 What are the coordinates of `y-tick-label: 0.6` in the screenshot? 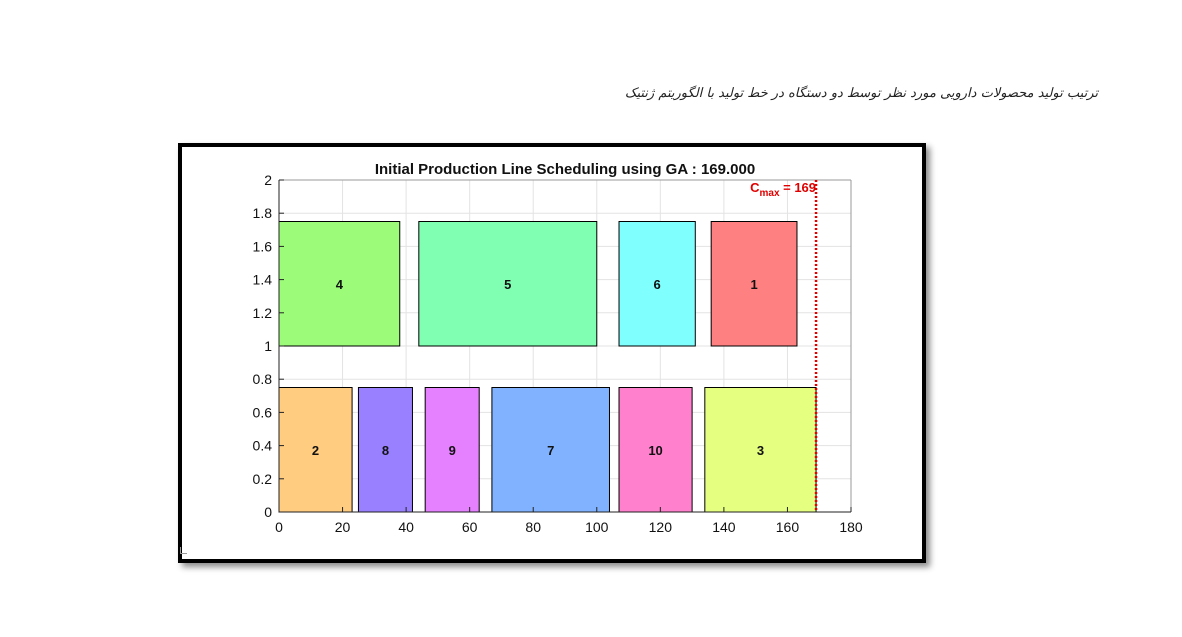 It's located at (263, 412).